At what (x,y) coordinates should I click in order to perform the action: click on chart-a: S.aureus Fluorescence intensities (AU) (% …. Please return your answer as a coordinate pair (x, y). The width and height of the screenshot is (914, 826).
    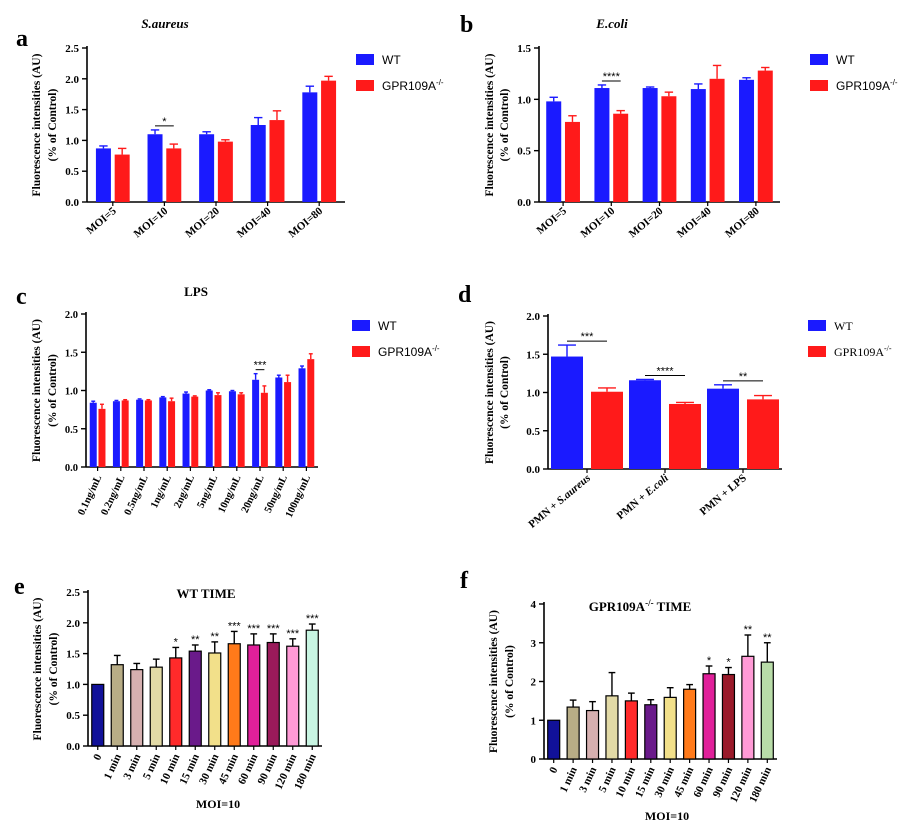
    Looking at the image, I should click on (237, 128).